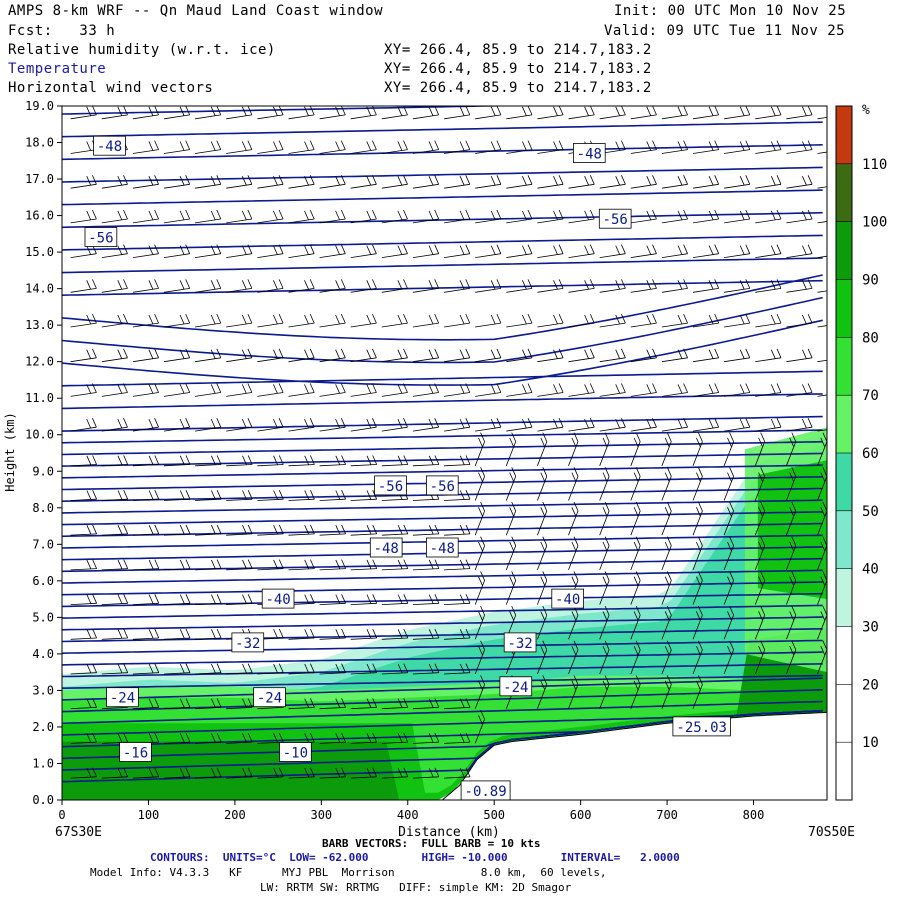  Describe the element at coordinates (111, 88) in the screenshot. I see `field-wind-label: Horizontal wind vectors` at that location.